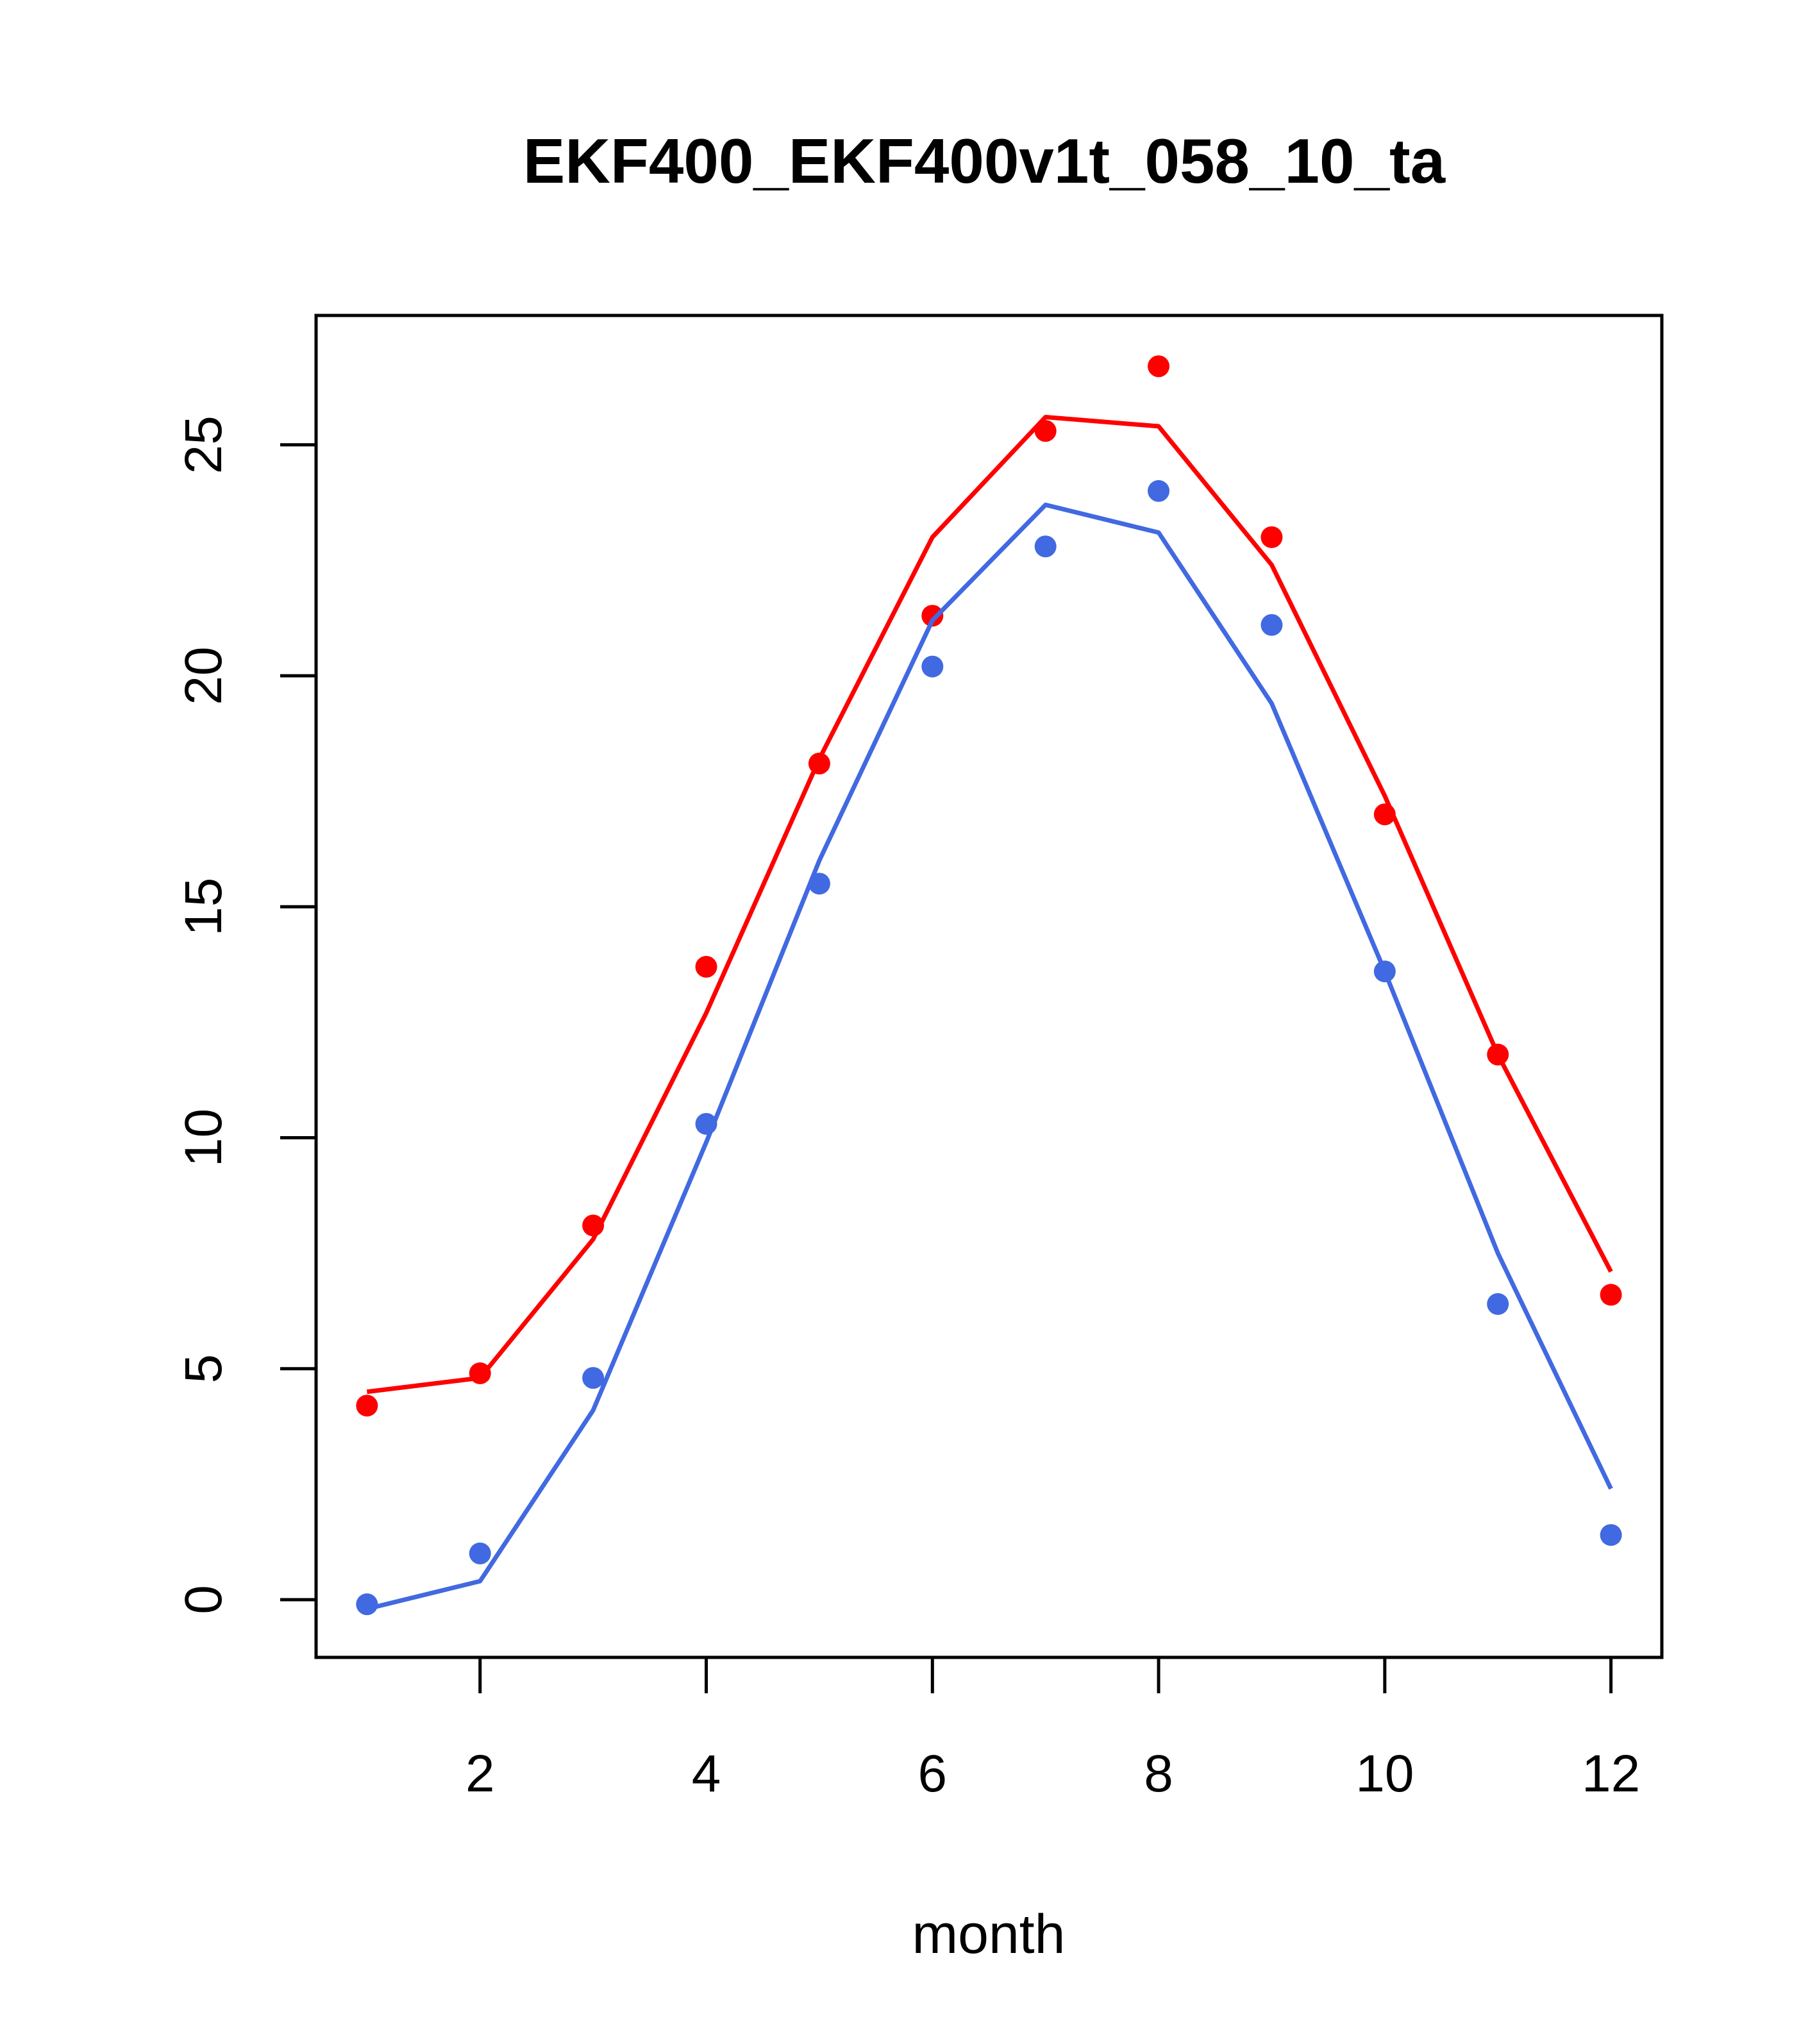 The height and width of the screenshot is (2044, 1817). What do you see at coordinates (1611, 1774) in the screenshot?
I see `x-tick-label: 12` at bounding box center [1611, 1774].